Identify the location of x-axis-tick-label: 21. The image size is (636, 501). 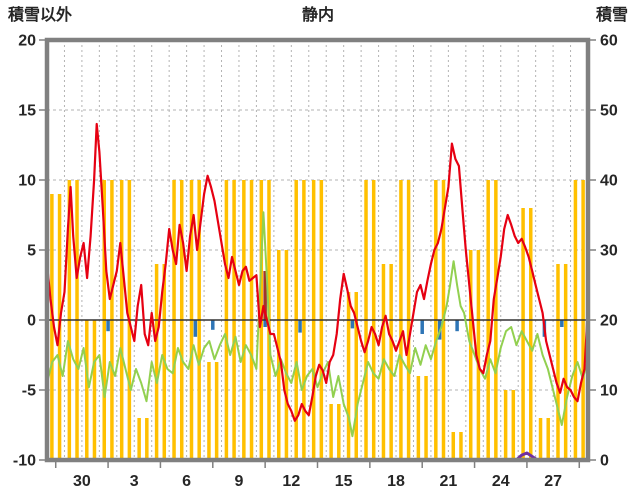
(448, 481).